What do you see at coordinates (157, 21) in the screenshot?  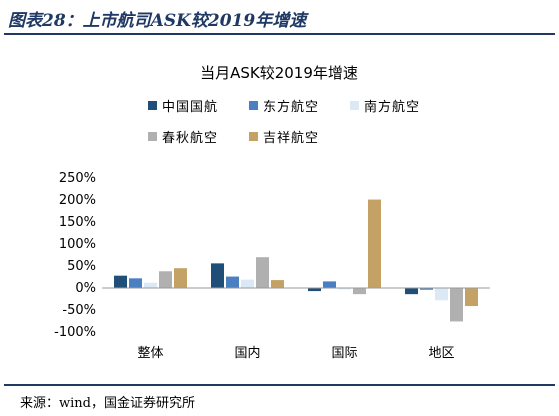 I see `figure-title: 图表28：上市航司ASK较2019年增速` at bounding box center [157, 21].